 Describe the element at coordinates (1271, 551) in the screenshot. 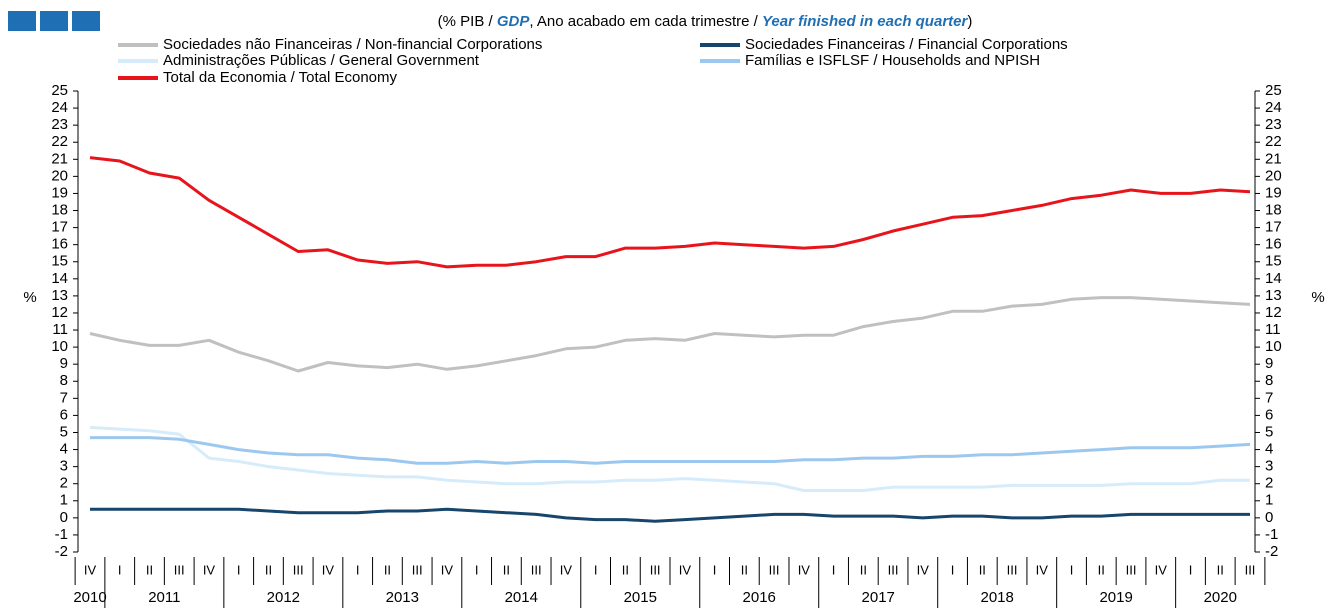

I see `y2-tick-label: -2` at that location.